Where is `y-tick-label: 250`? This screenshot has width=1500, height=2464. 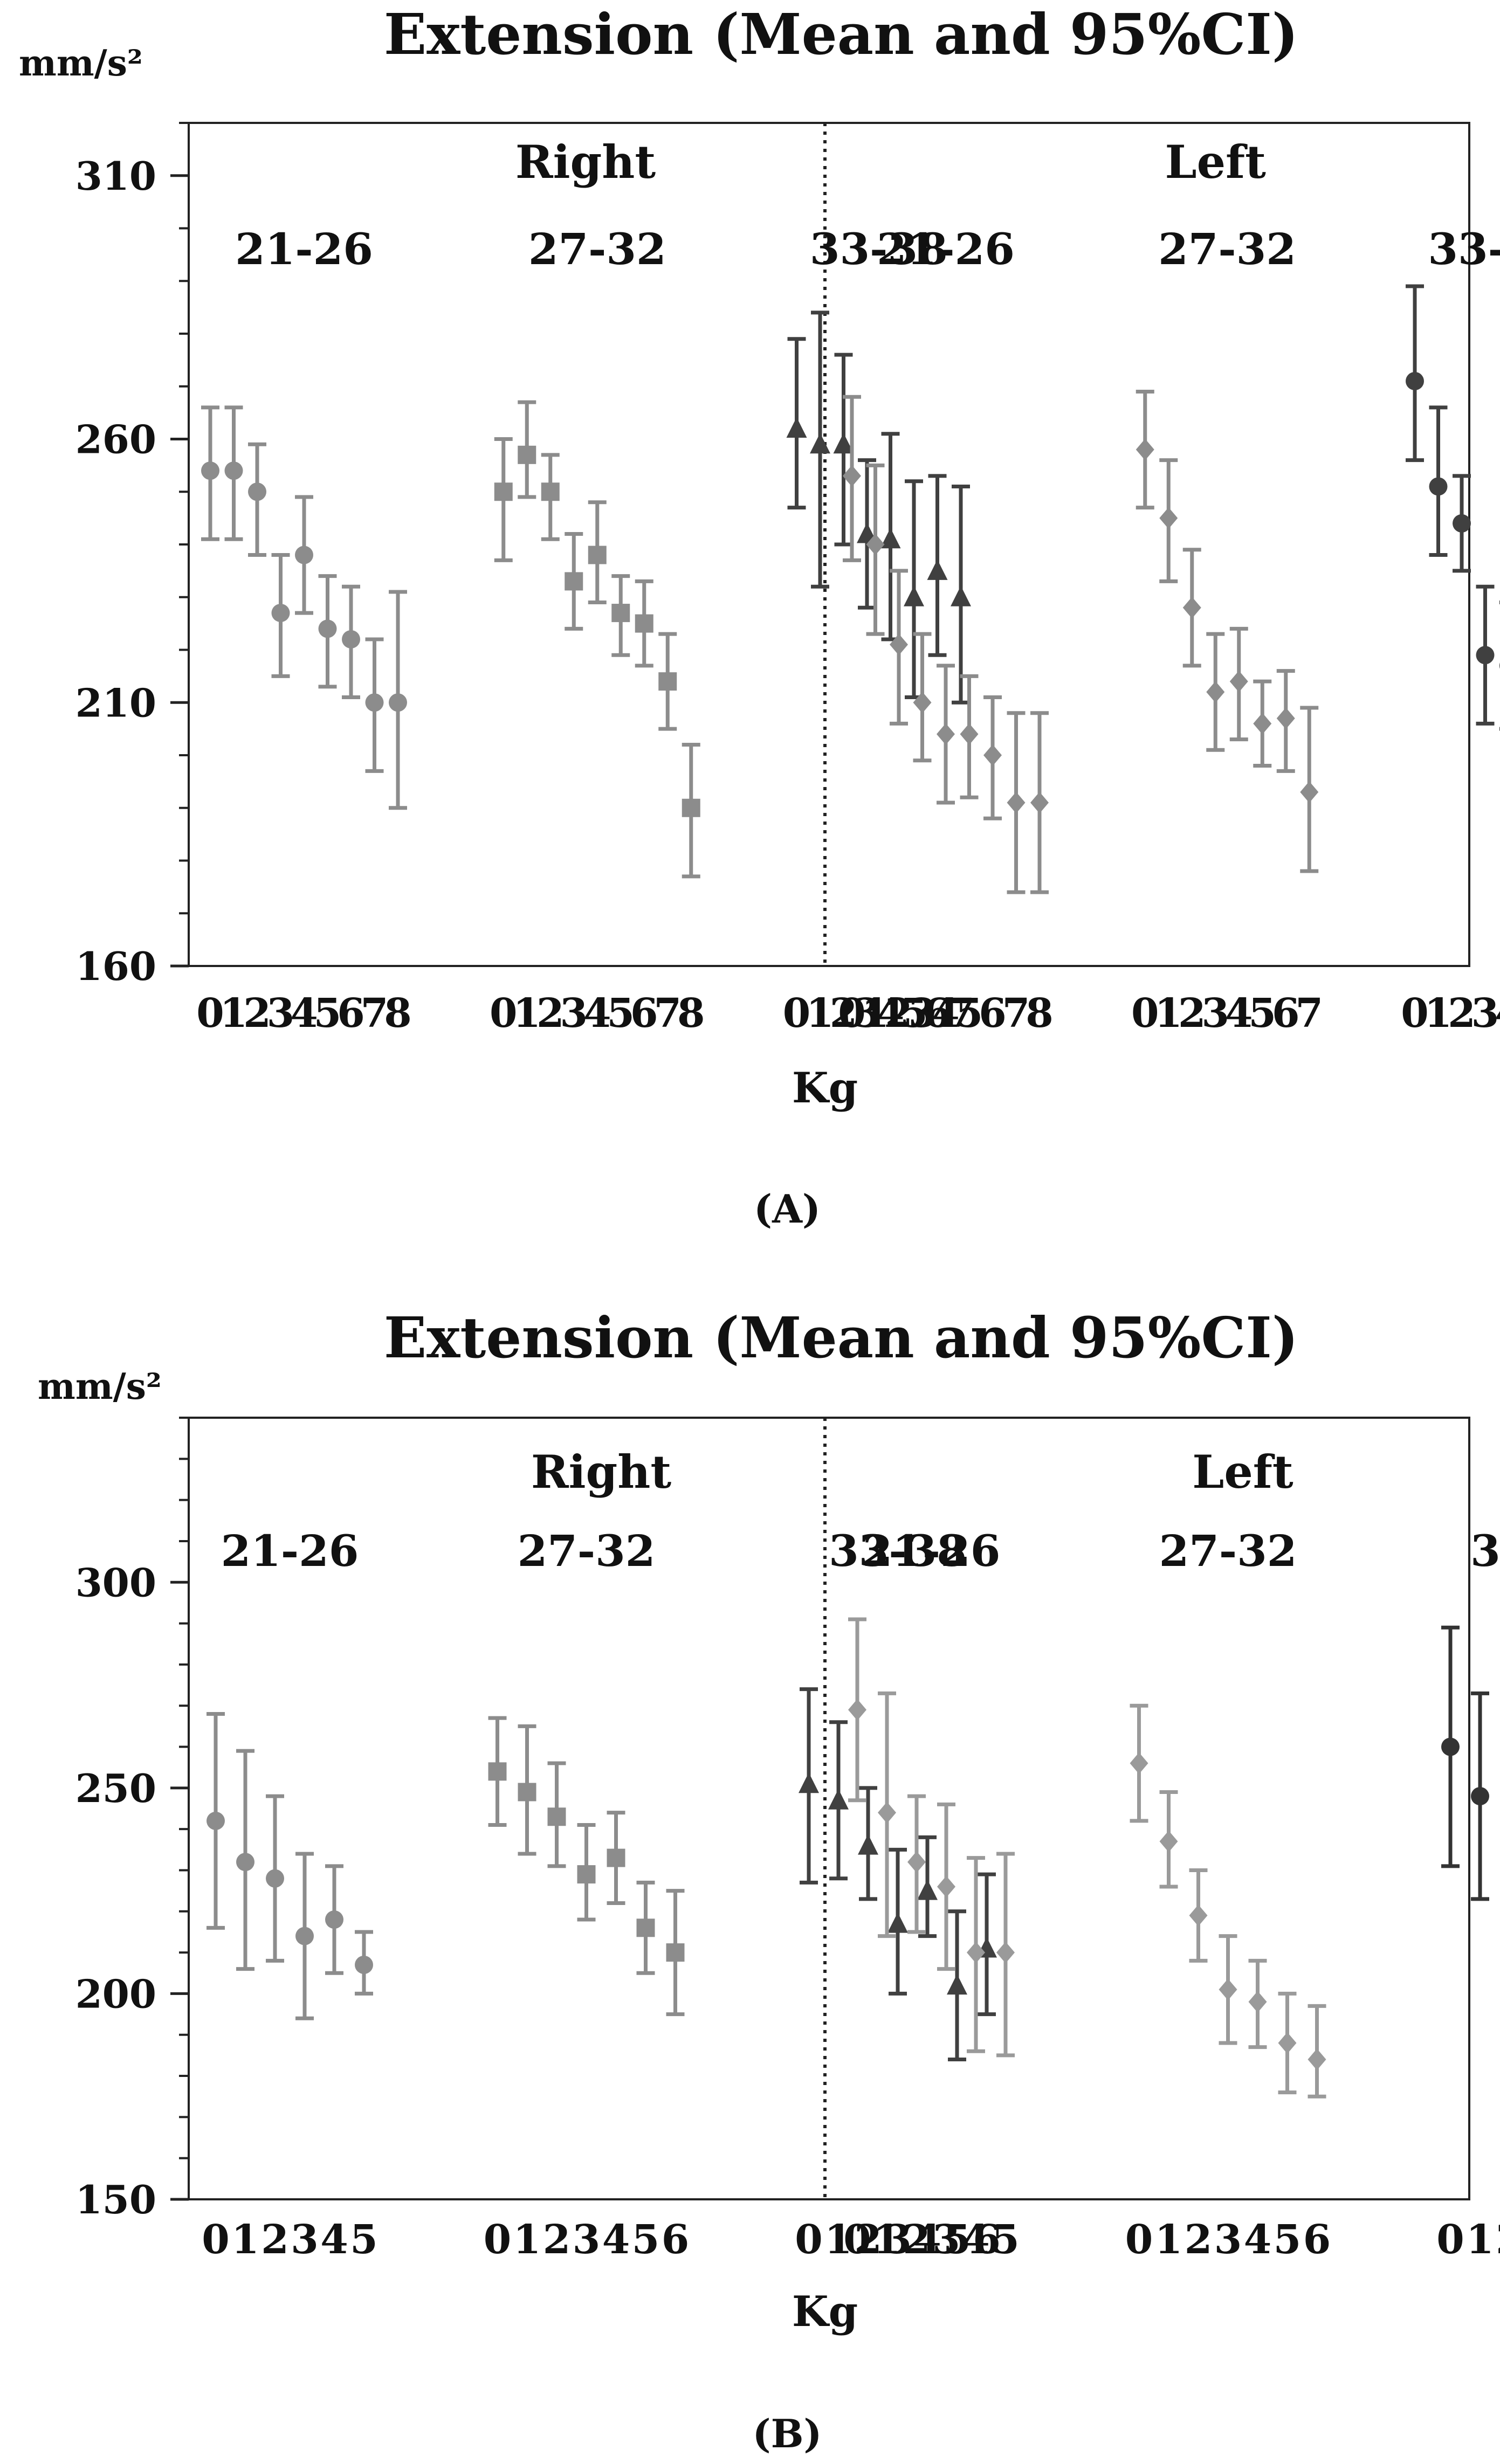 y-tick-label: 250 is located at coordinates (115, 1788).